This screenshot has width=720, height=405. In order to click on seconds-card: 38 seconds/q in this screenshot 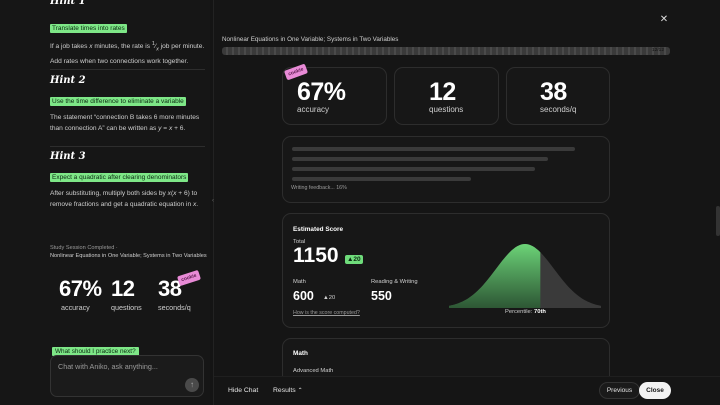, I will do `click(558, 96)`.